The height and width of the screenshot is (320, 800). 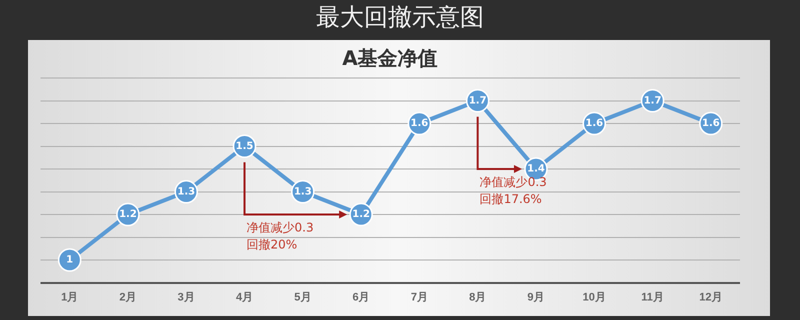 I want to click on x-tick-label: 8月, so click(x=477, y=297).